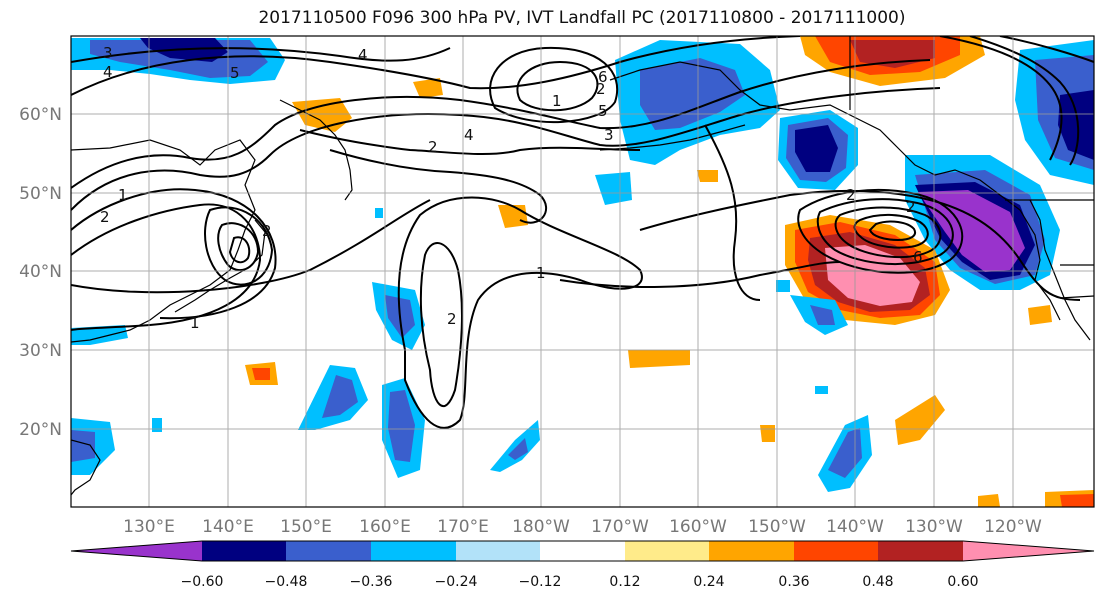 The image size is (1105, 601). Describe the element at coordinates (385, 527) in the screenshot. I see `lon-label: 160°E` at that location.